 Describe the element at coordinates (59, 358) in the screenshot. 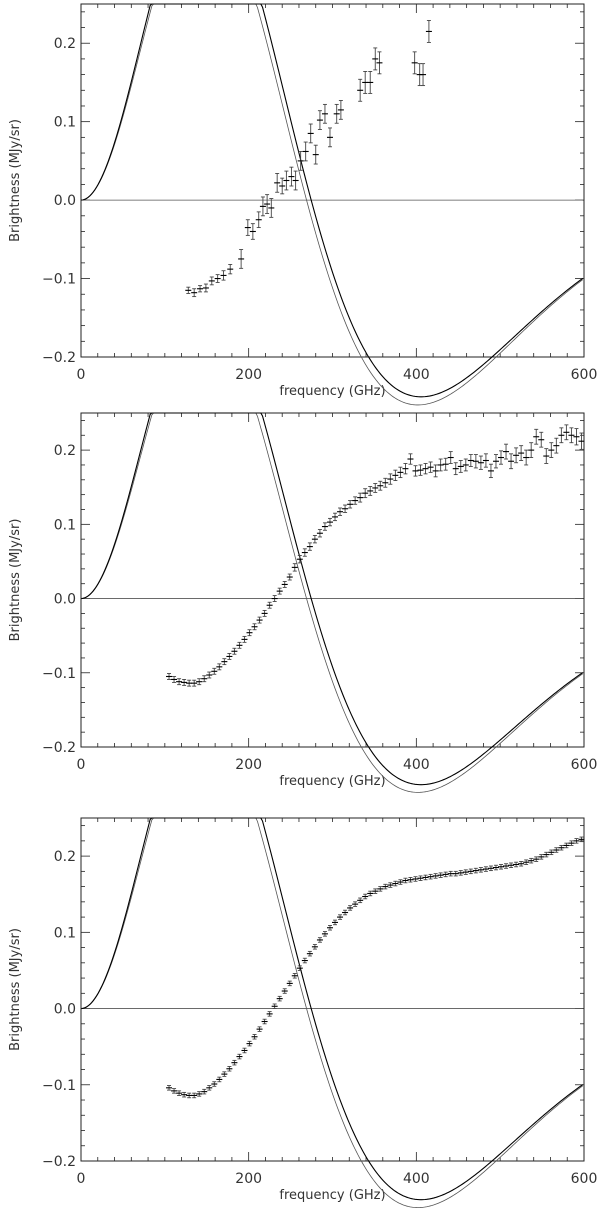

I see `y-tick-label: −0.2` at that location.